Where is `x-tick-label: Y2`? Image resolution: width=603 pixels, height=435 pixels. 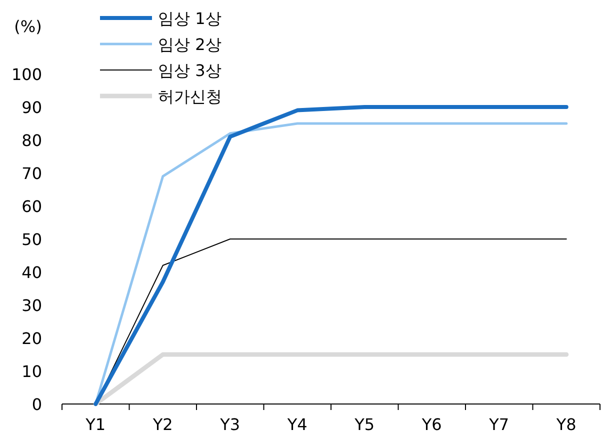 x-tick-label: Y2 is located at coordinates (162, 424).